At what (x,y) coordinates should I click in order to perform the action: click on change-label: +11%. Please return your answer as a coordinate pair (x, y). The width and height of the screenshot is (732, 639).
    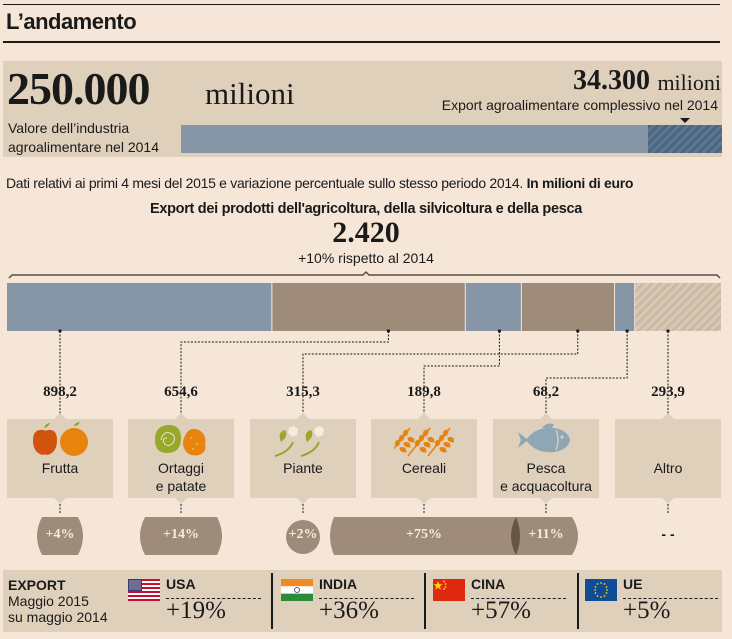
    Looking at the image, I should click on (546, 534).